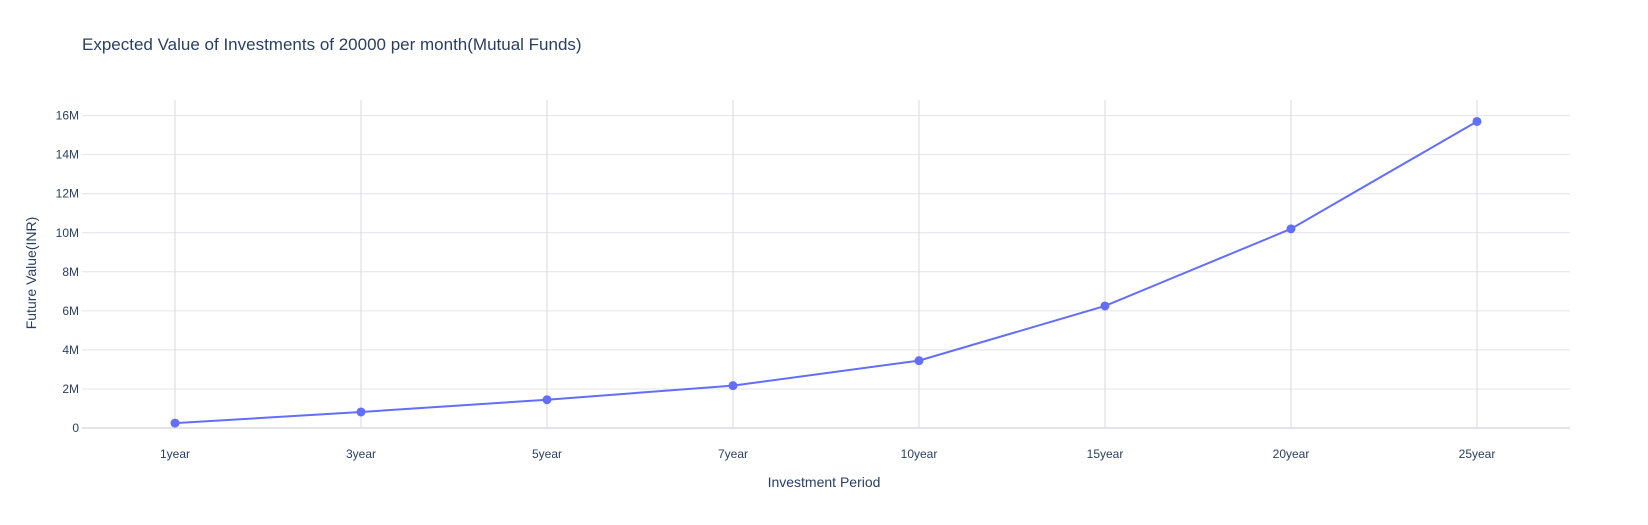 The height and width of the screenshot is (525, 1648). I want to click on x-axis-title: Investment Period, so click(824, 482).